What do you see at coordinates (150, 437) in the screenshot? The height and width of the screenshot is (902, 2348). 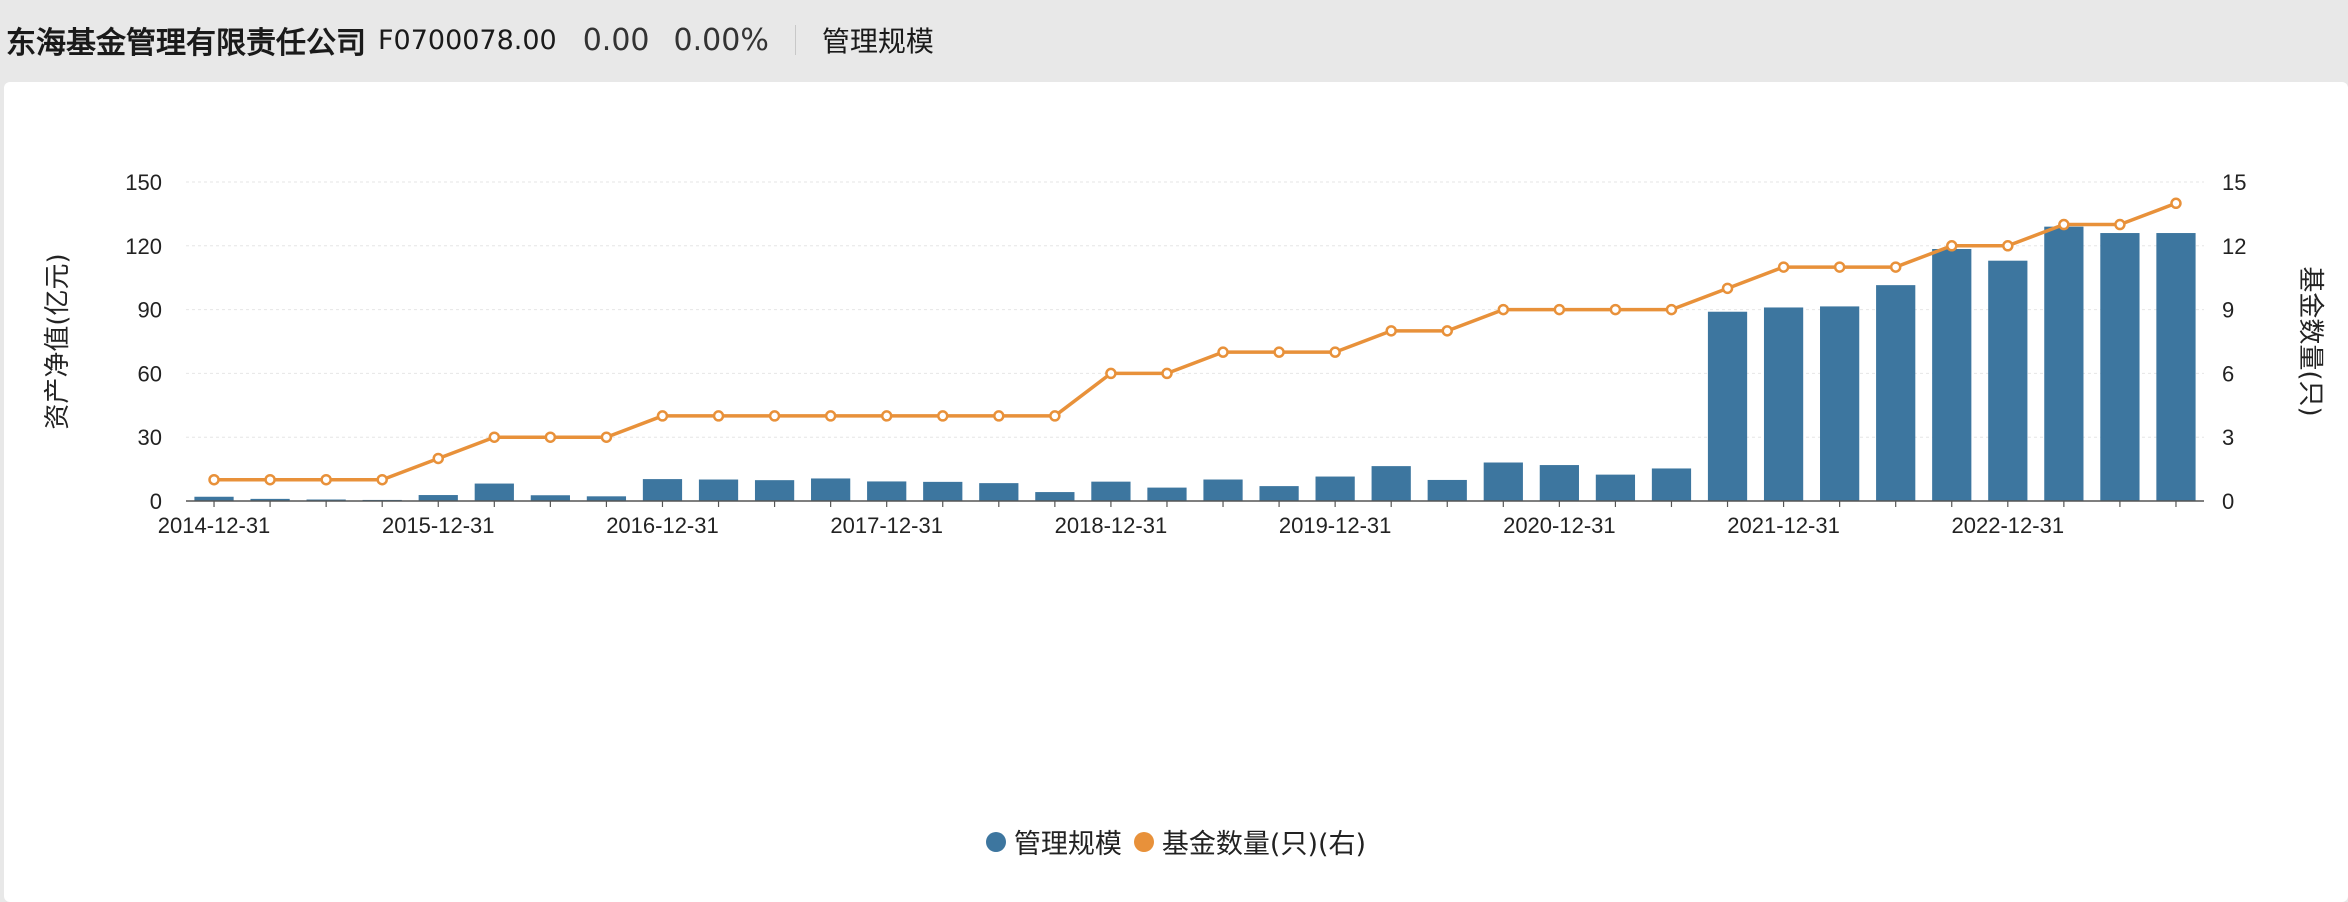 I see `y-left-tick-label: 30` at bounding box center [150, 437].